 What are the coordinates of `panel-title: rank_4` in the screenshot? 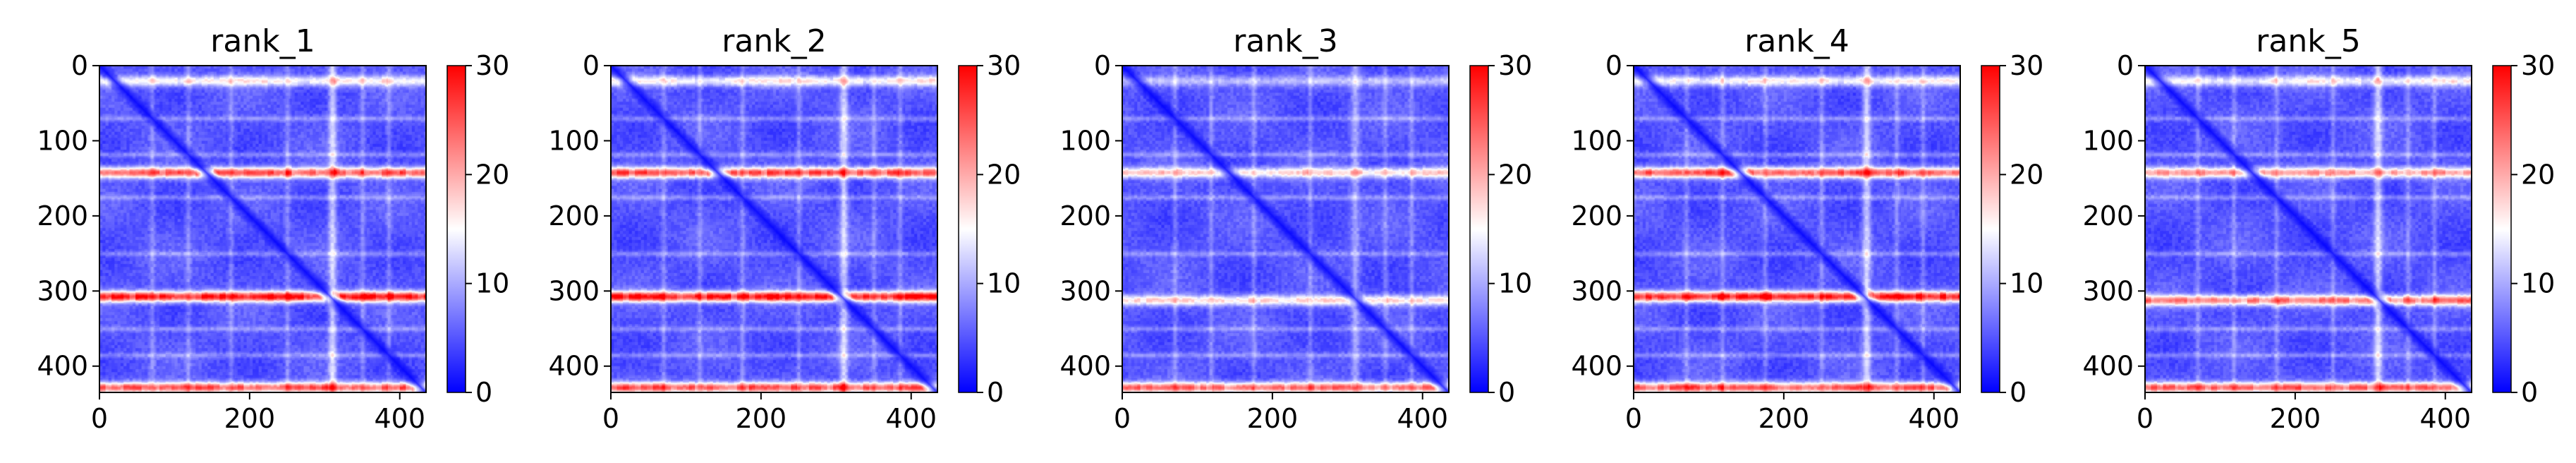 It's located at (1796, 41).